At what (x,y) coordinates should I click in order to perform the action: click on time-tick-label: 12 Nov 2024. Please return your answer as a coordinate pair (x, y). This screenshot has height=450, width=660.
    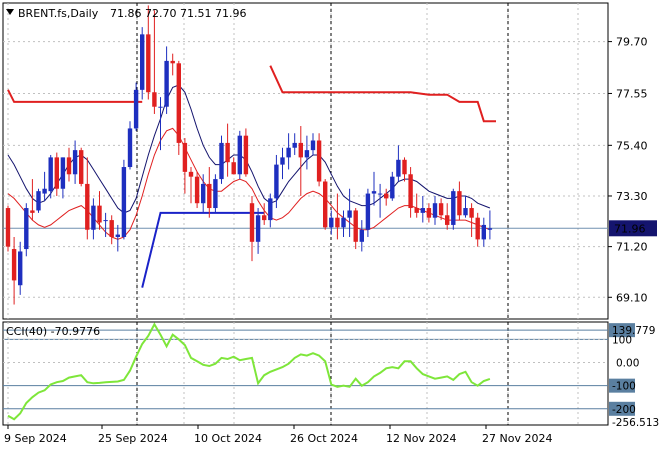
    Looking at the image, I should click on (421, 438).